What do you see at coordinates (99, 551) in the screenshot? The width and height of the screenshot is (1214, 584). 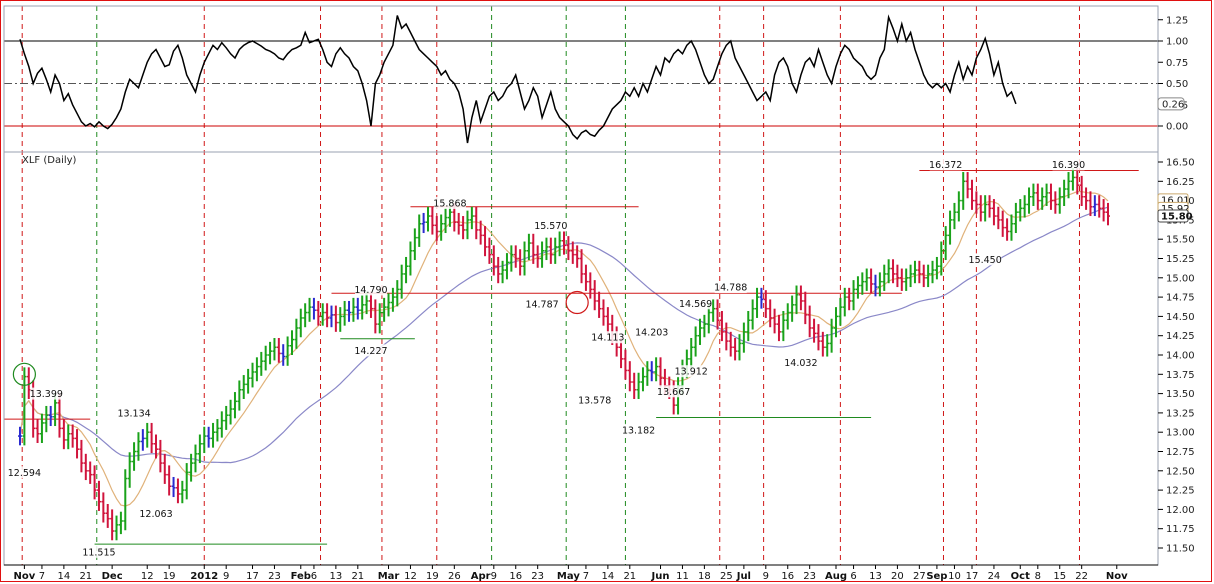 I see `price-label: 11.515` at bounding box center [99, 551].